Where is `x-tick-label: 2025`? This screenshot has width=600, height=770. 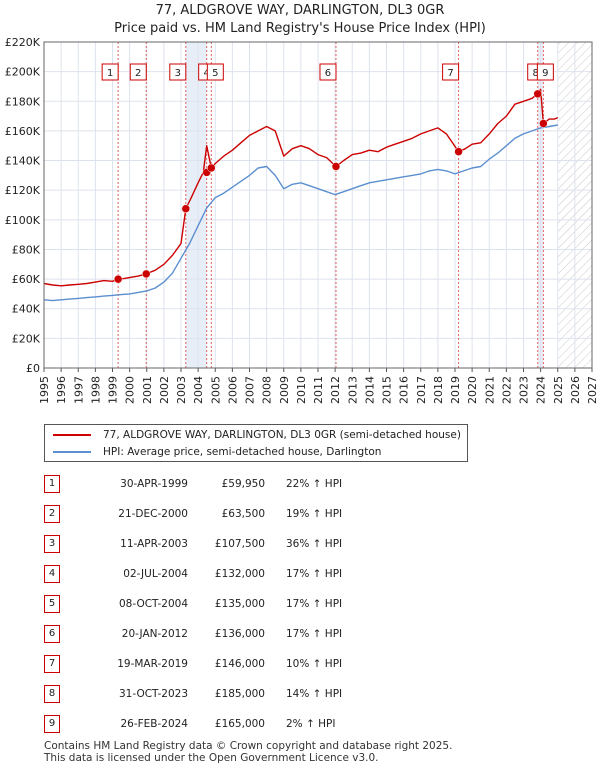 x-tick-label: 2025 is located at coordinates (558, 390).